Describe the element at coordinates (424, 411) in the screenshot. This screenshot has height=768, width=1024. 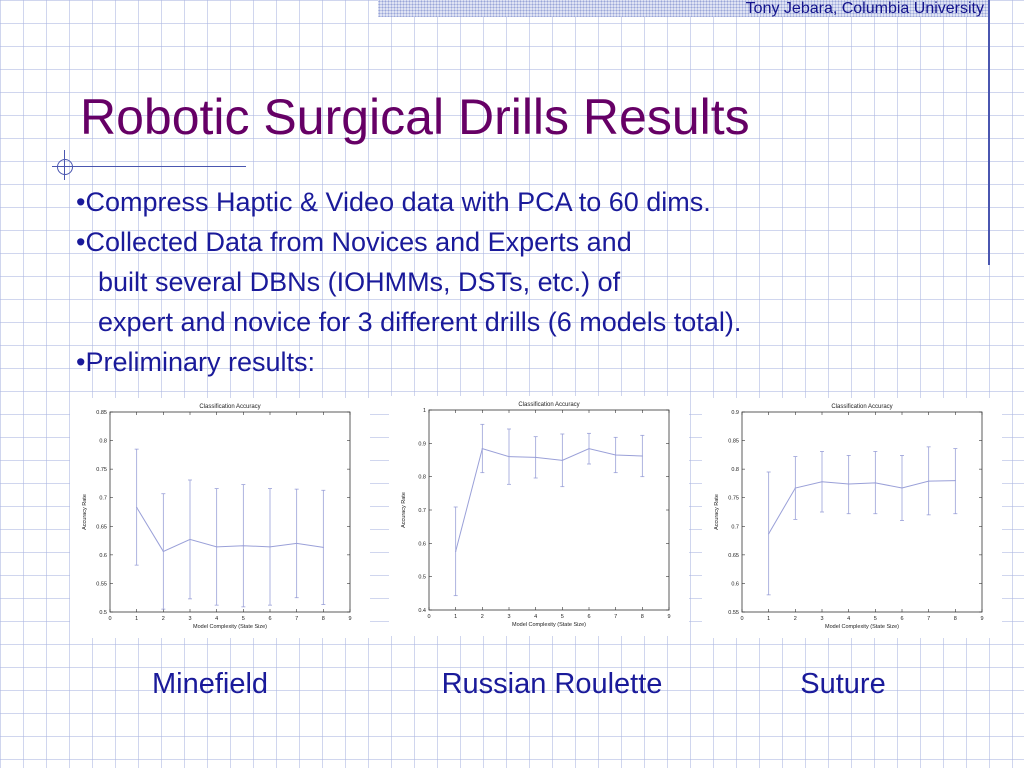
I see `y-tick-label: 1` at that location.